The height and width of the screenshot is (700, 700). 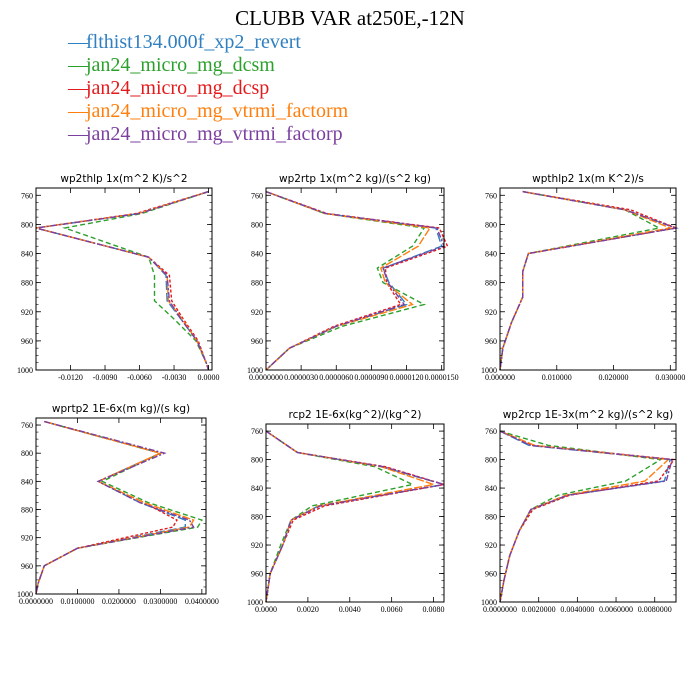 What do you see at coordinates (301, 377) in the screenshot?
I see `x-tick-label: 0.0000030` at bounding box center [301, 377].